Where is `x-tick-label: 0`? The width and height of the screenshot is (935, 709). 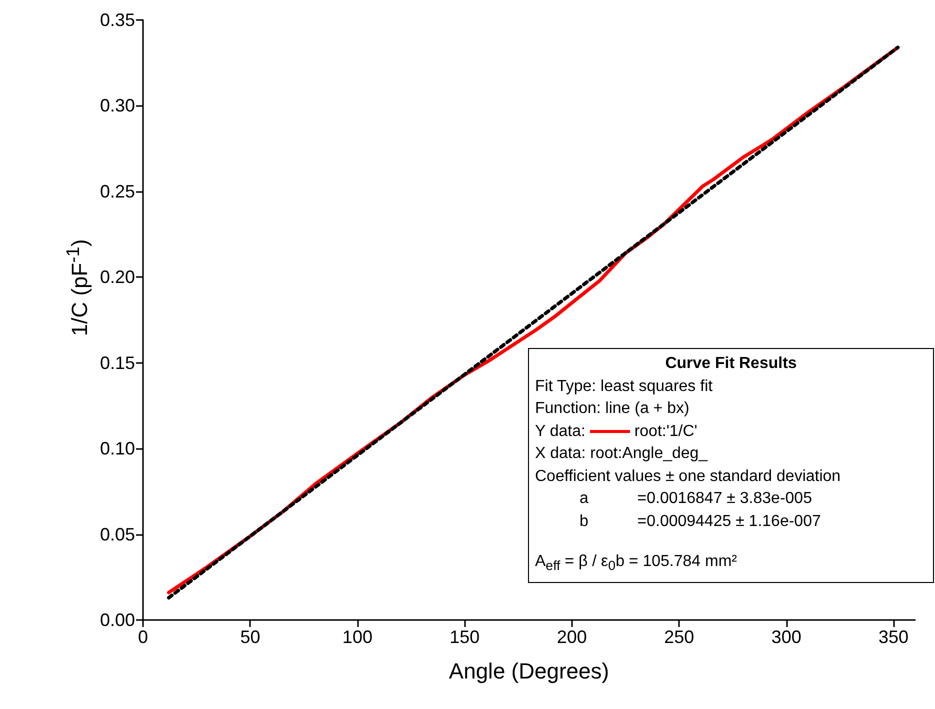 x-tick-label: 0 is located at coordinates (143, 637).